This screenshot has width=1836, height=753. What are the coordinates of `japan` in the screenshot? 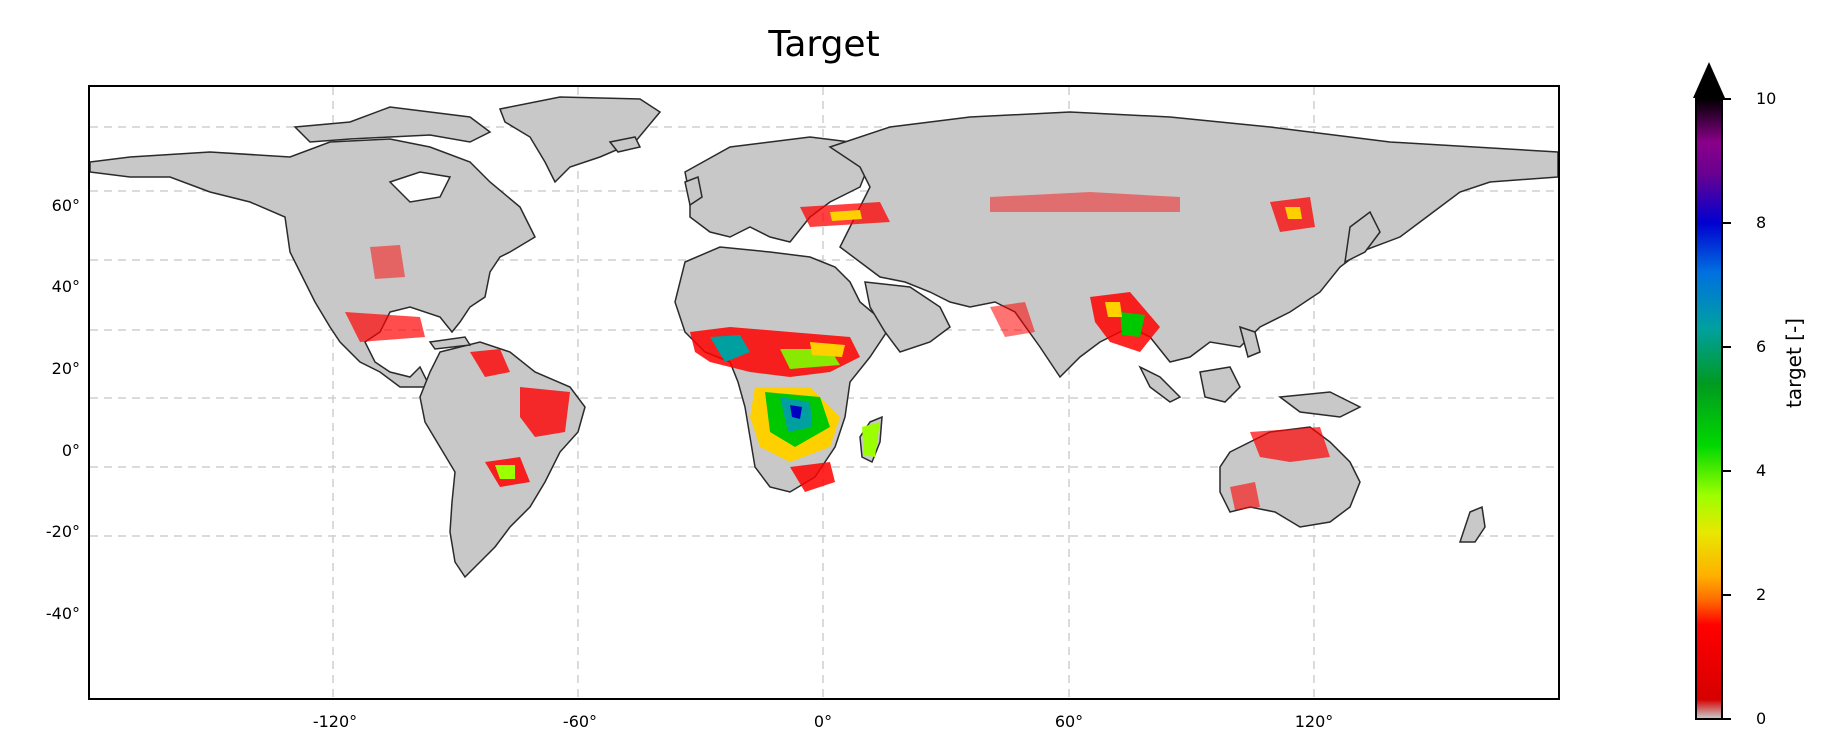 It's located at (1362, 237).